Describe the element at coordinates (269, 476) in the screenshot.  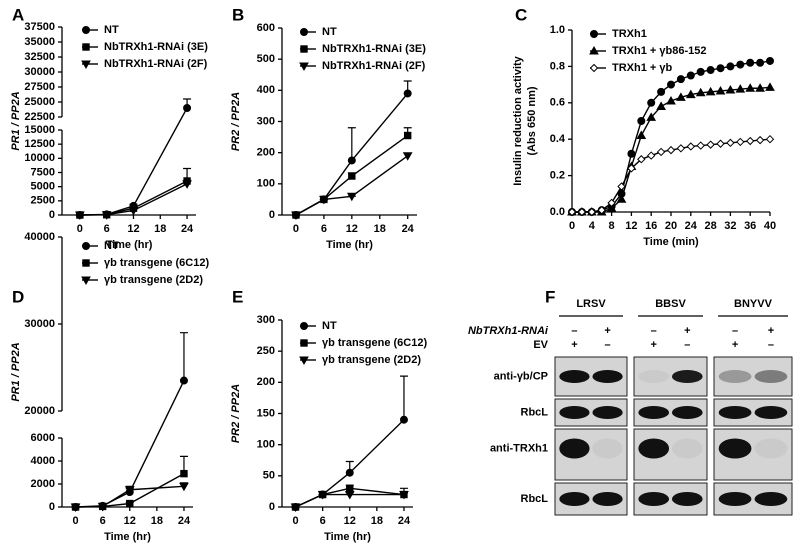
I see `y-tick-label: 50` at that location.